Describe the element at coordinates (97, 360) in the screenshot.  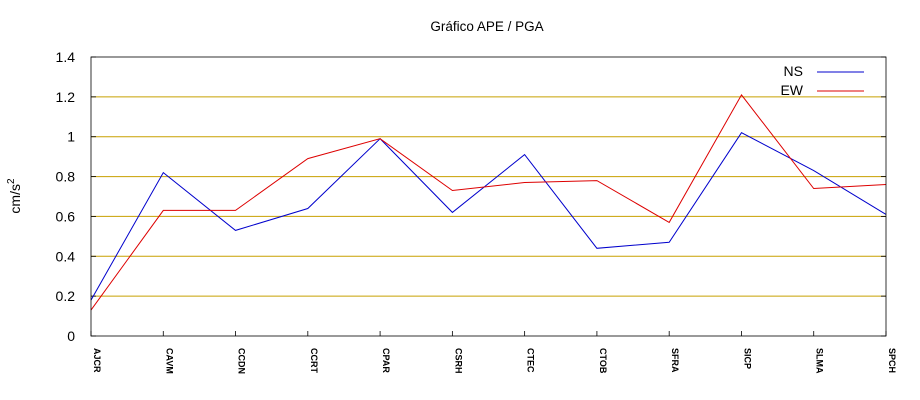
I see `x-tick-label: AJCR` at that location.